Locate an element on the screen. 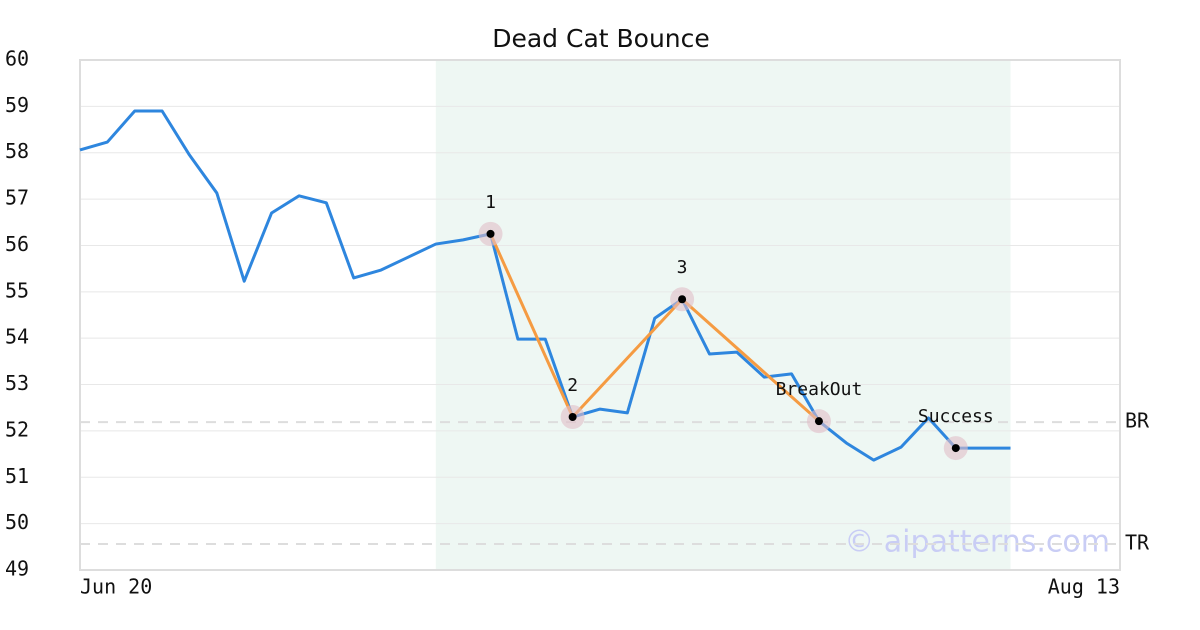 The height and width of the screenshot is (630, 1200). y-tick-label: 60 is located at coordinates (17, 59).